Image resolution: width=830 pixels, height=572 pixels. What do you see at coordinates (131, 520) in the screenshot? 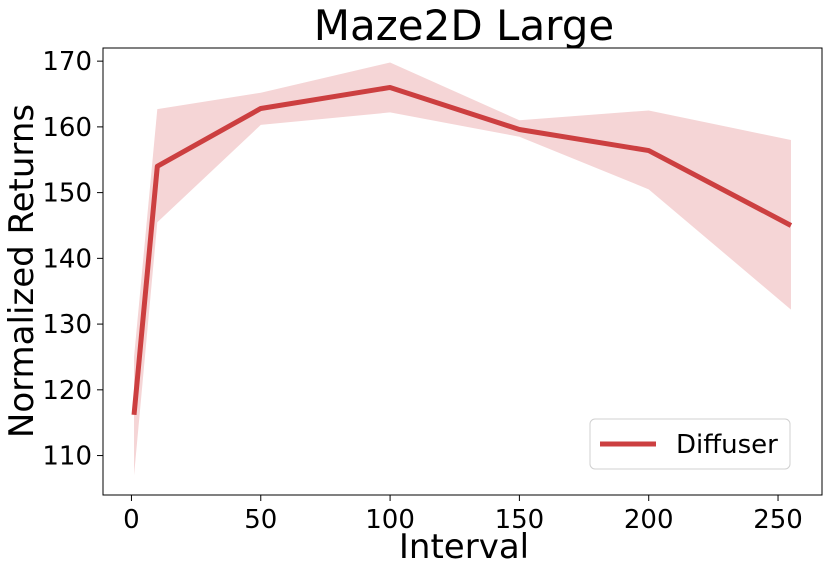
I see `x-tick-label: 0` at bounding box center [131, 520].